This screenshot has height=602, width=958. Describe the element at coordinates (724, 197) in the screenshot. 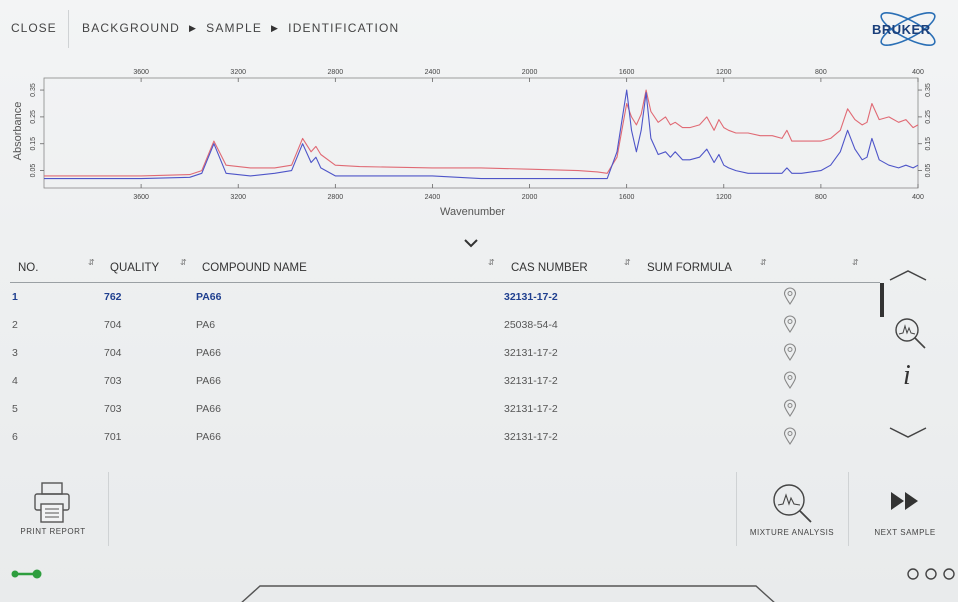

I see `x-tick-label-bottom: 1200` at that location.